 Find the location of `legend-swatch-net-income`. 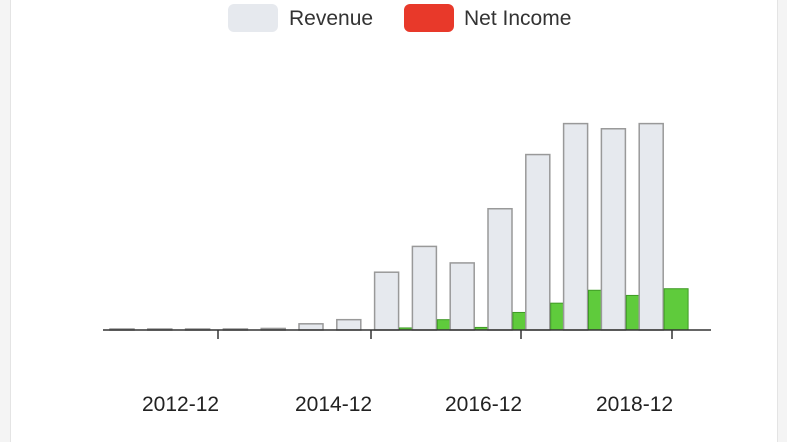

legend-swatch-net-income is located at coordinates (429, 18).